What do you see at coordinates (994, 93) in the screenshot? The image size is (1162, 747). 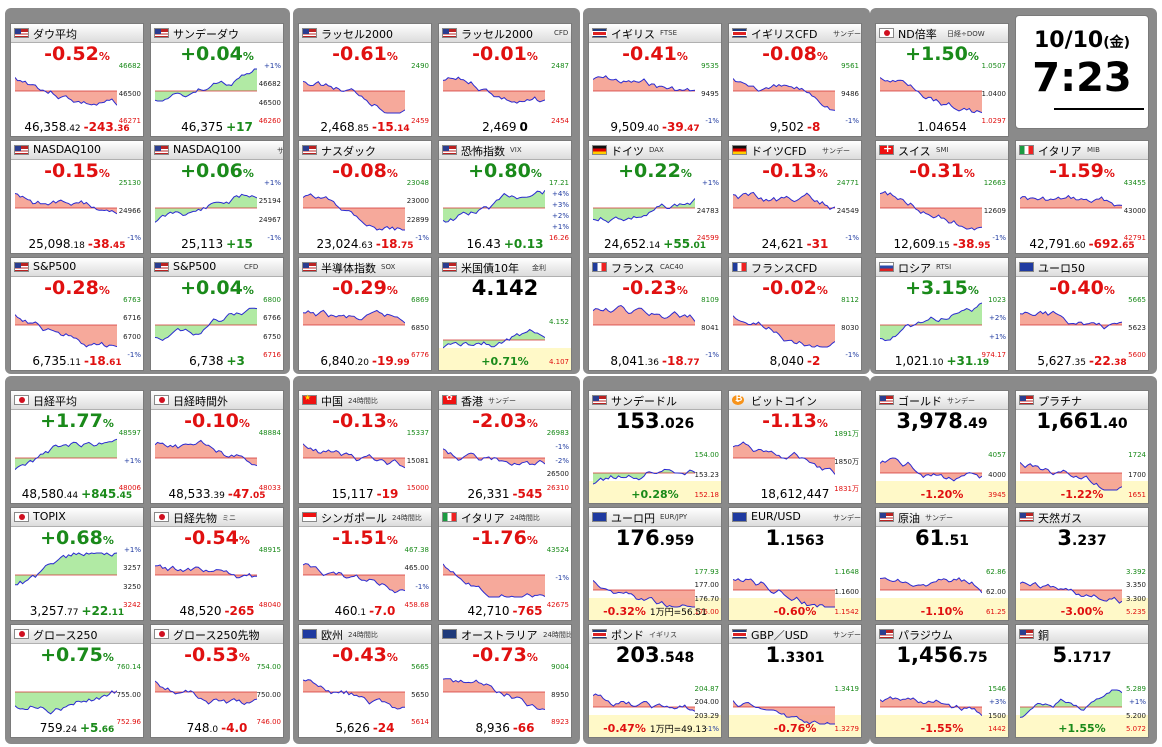 I see `scale-label: 1.0400` at bounding box center [994, 93].